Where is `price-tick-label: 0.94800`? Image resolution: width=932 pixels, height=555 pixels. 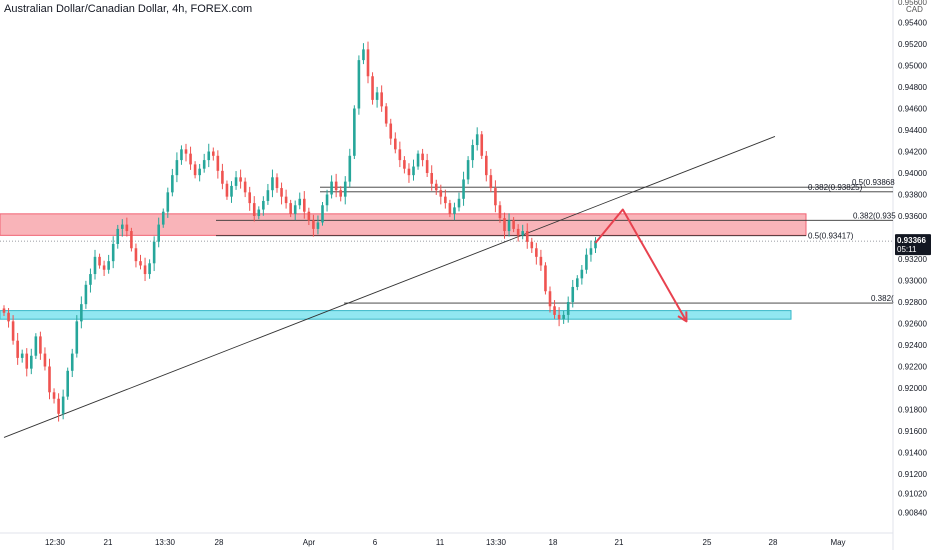
price-tick-label: 0.94800 is located at coordinates (912, 87).